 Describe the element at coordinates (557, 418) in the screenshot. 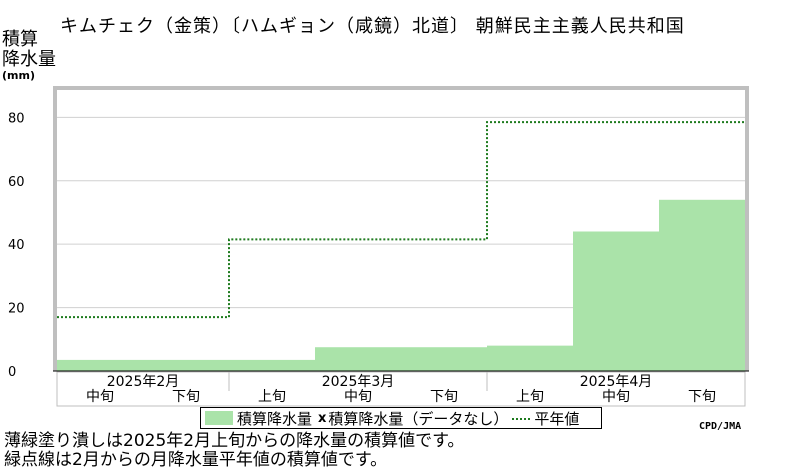

I see `legend-normal-label: 平年値` at that location.